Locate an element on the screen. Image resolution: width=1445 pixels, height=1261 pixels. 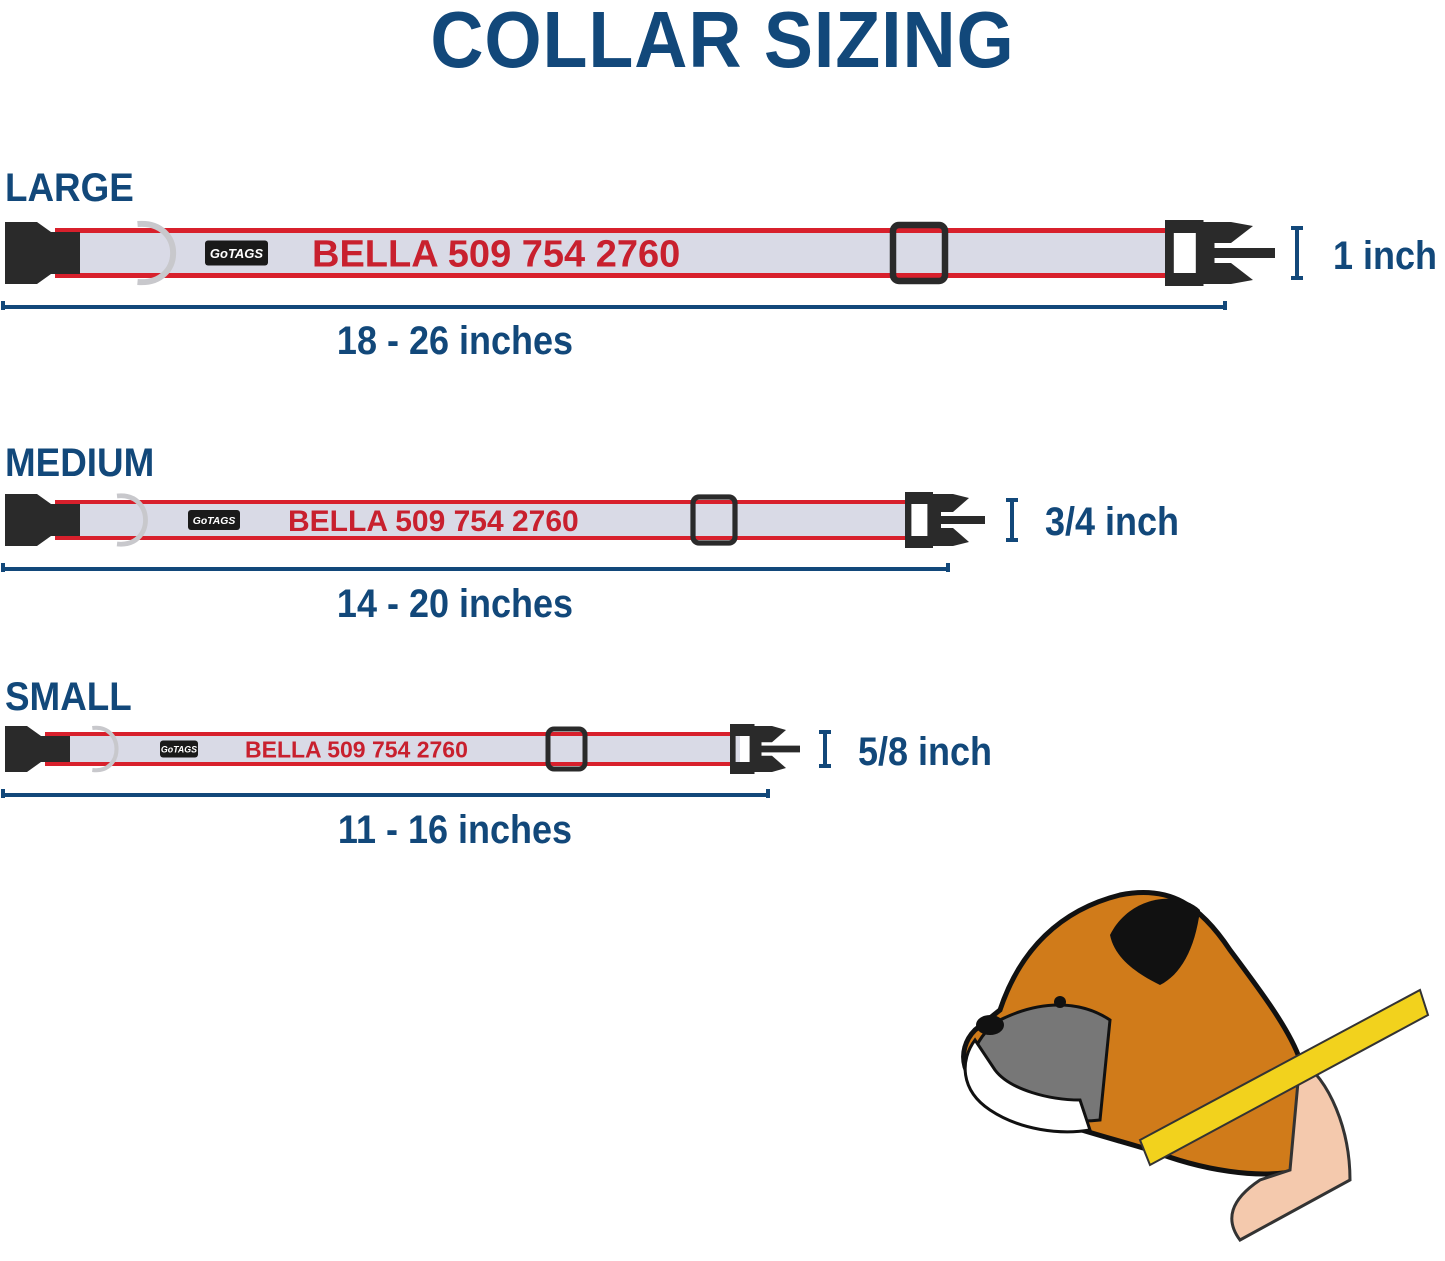
size-heading-small: SMALL is located at coordinates (68, 697).